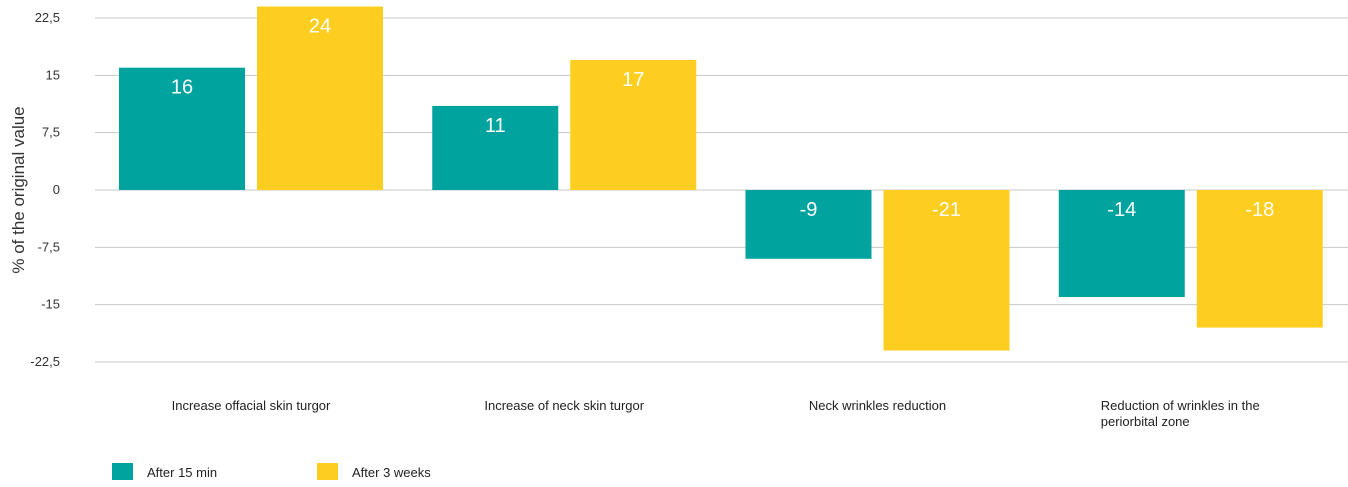  Describe the element at coordinates (18, 189) in the screenshot. I see `y-axis-label: % of the original value` at that location.